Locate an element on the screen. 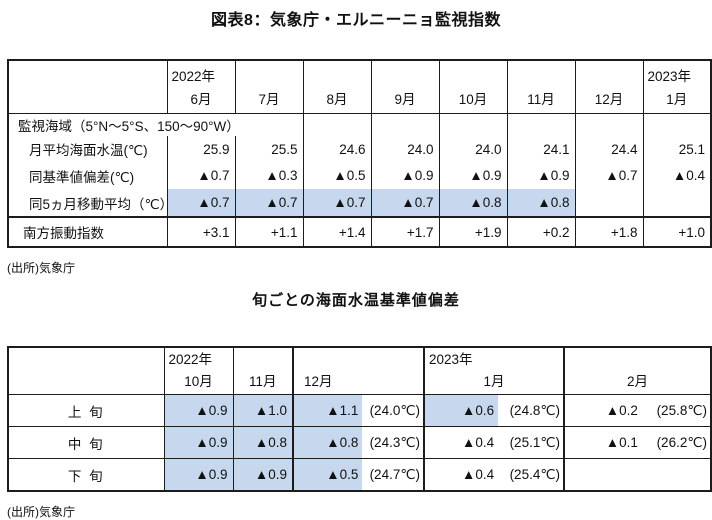  cell-value: +1.8 is located at coordinates (609, 232).